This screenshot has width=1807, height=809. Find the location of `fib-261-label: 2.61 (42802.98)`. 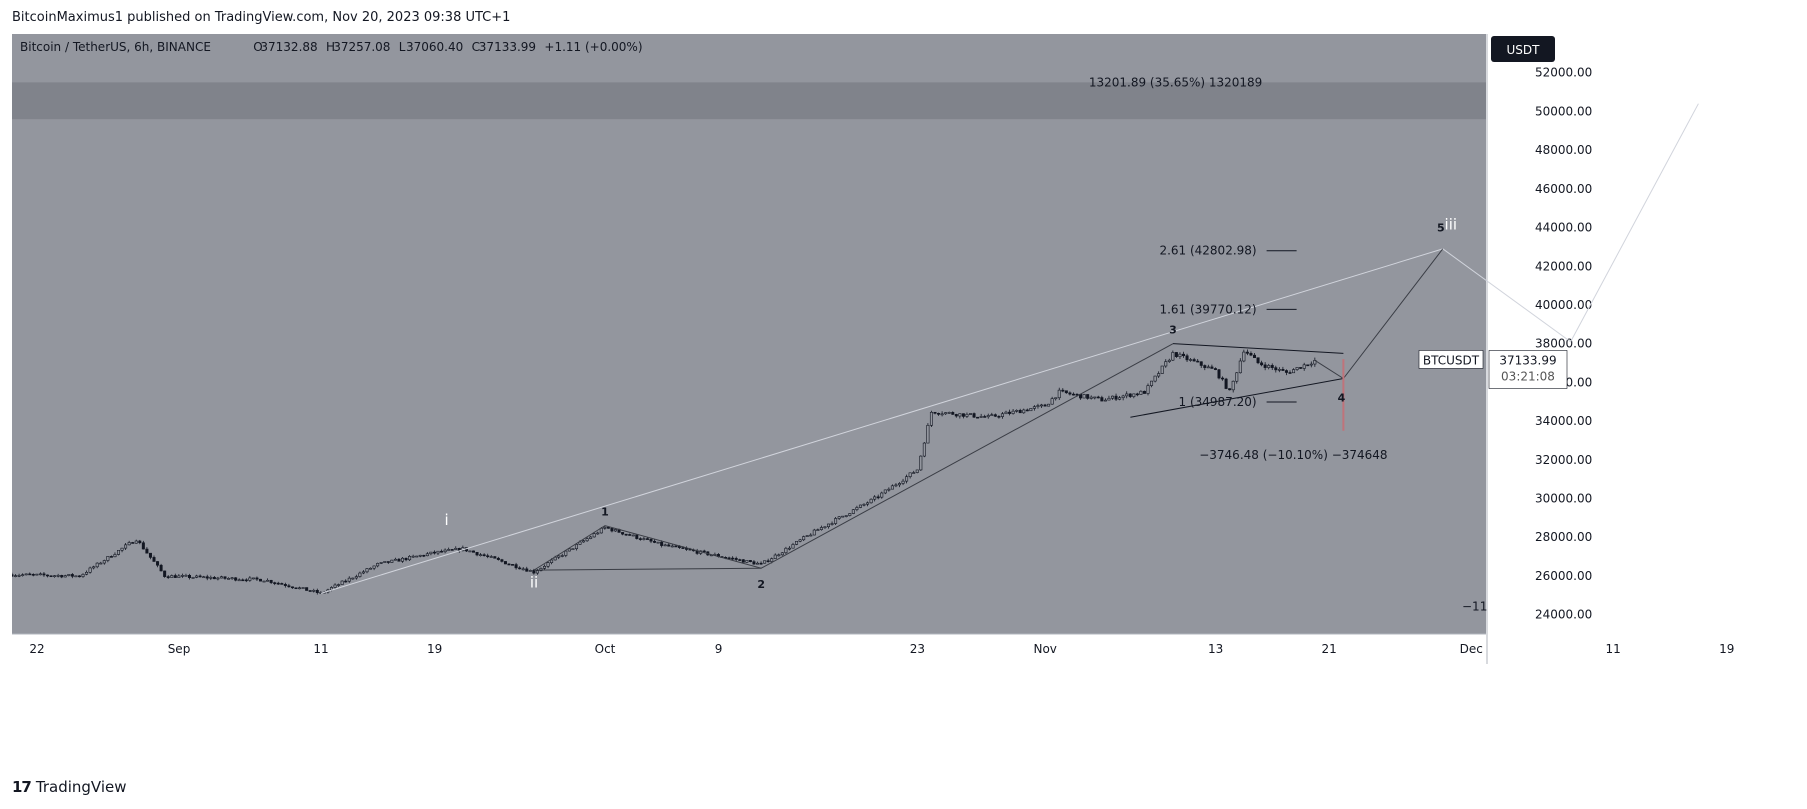

fib-261-label: 2.61 (42802.98) is located at coordinates (1207, 251).